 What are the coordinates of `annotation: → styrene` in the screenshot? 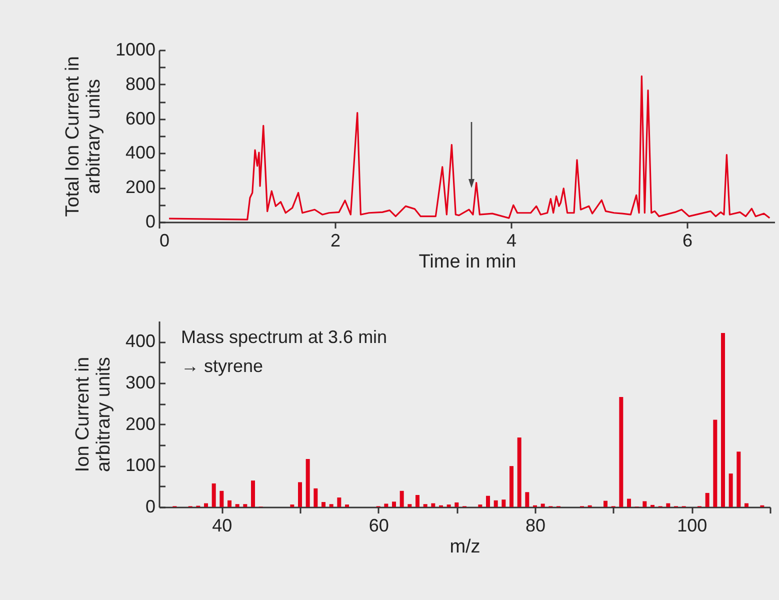 It's located at (222, 366).